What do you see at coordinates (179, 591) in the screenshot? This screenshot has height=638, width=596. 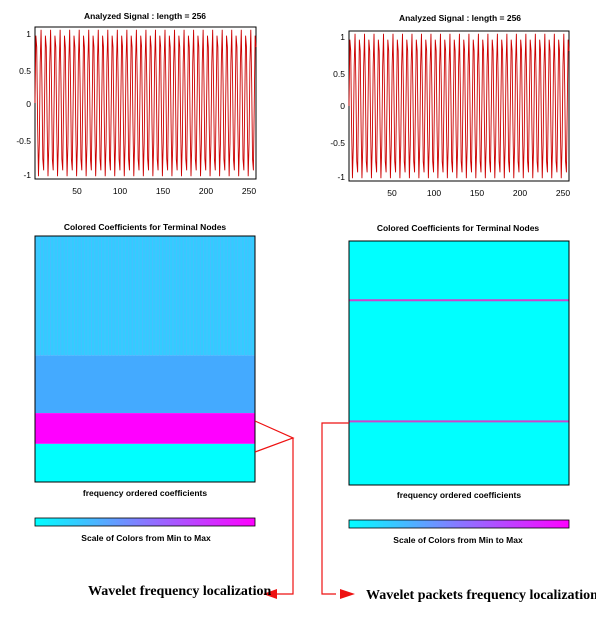 I see `annotation-wavelet: Wavelet frequency localization` at bounding box center [179, 591].